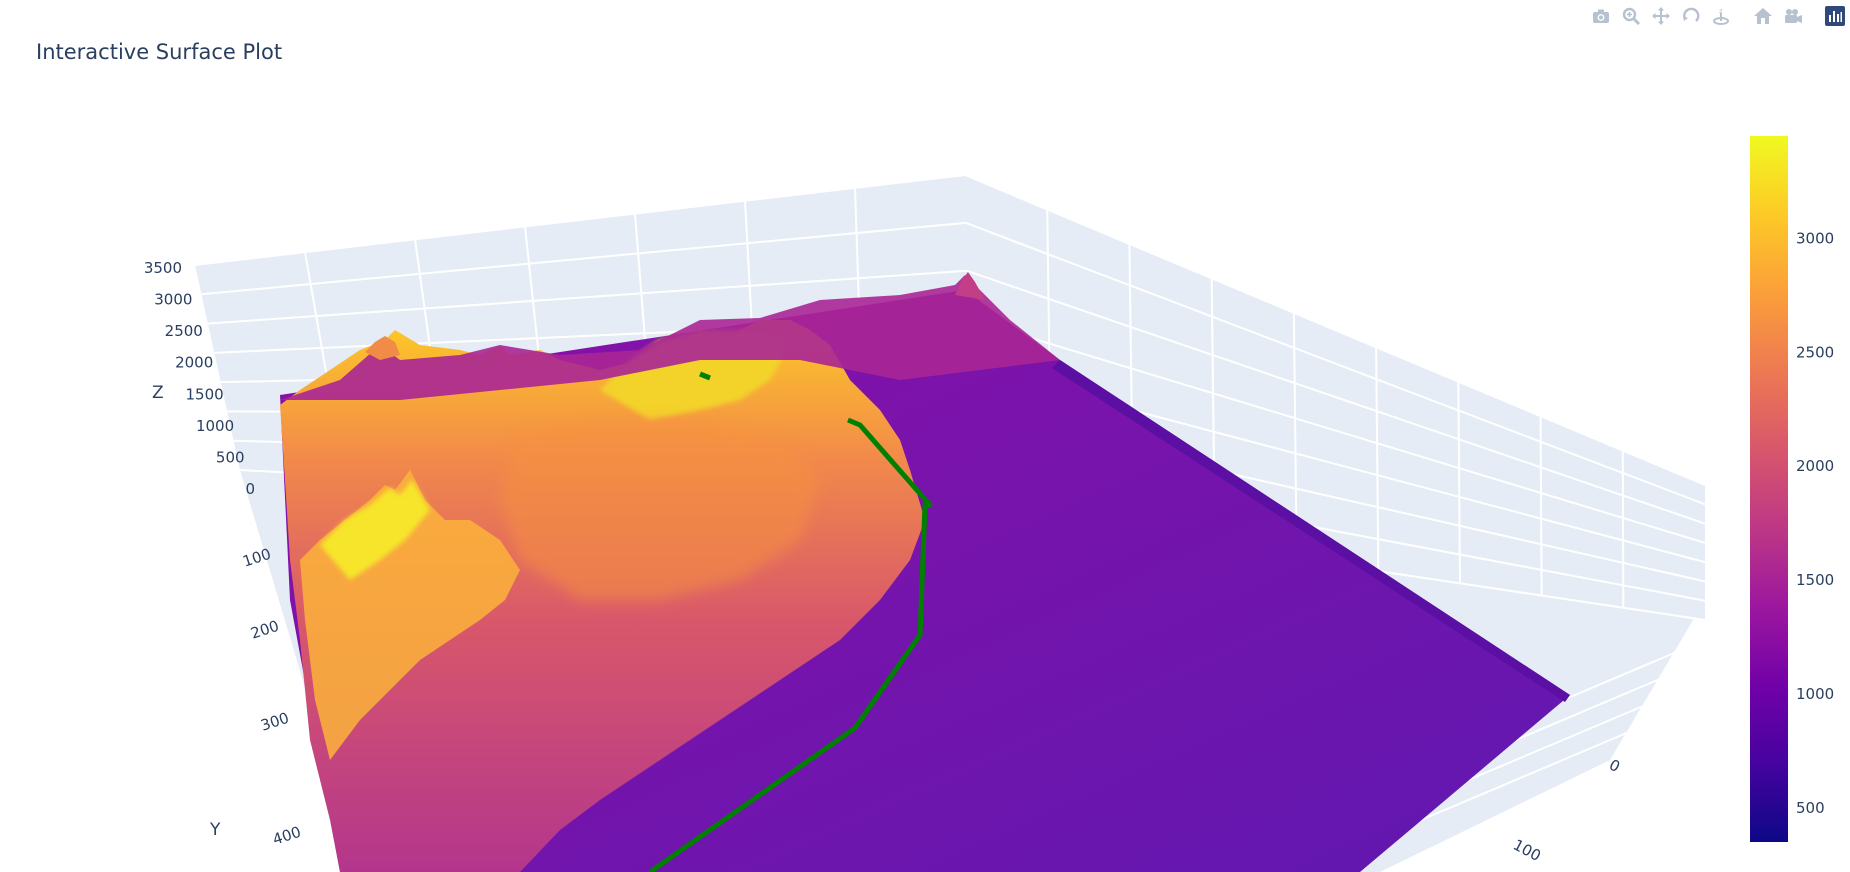 Image resolution: width=1850 pixels, height=872 pixels. Describe the element at coordinates (1661, 16) in the screenshot. I see `pan-icon` at that location.